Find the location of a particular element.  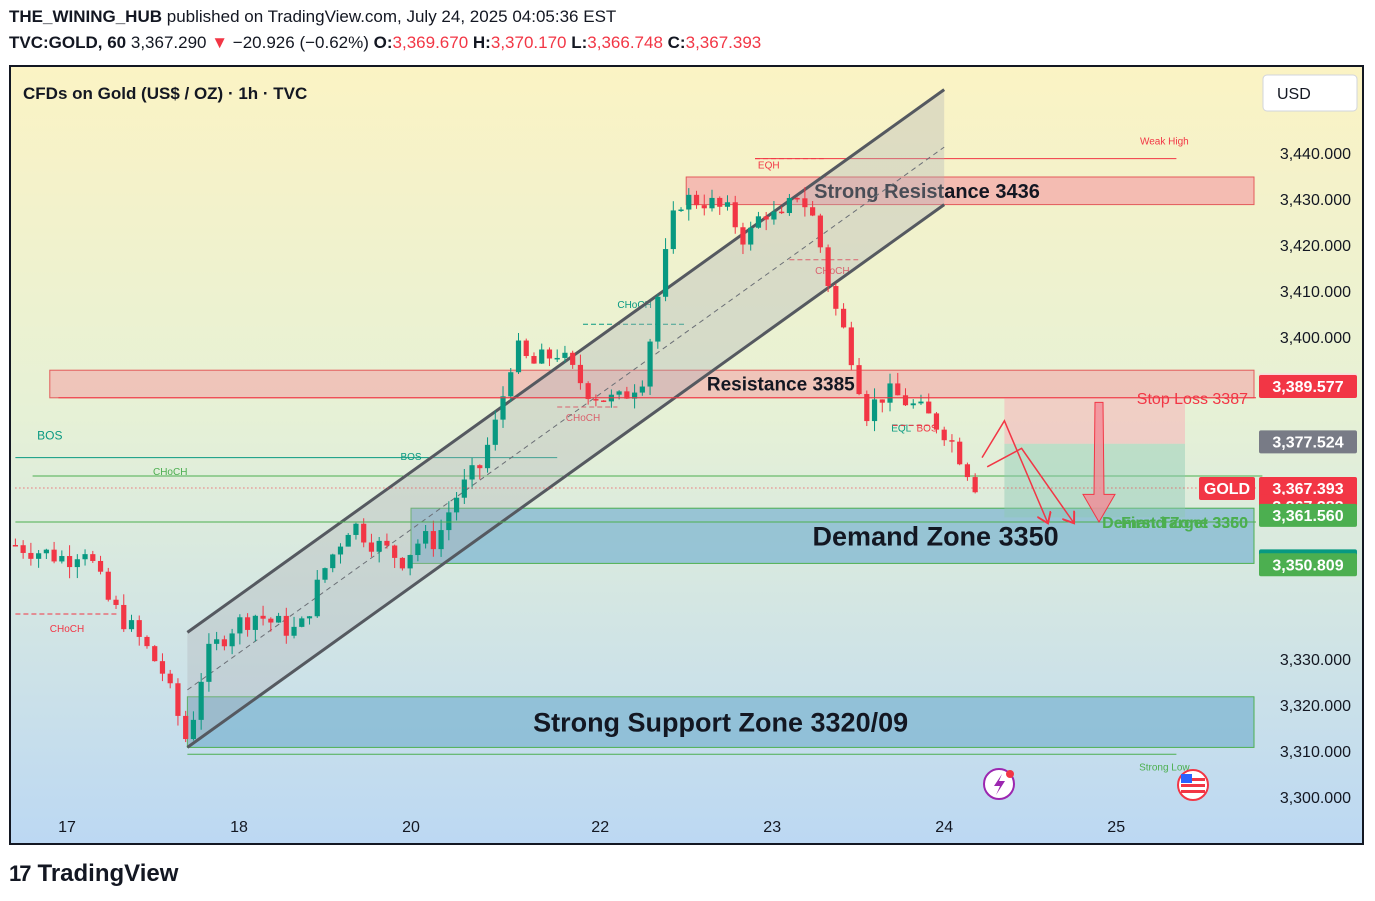

currency-label: USD is located at coordinates (1294, 94).